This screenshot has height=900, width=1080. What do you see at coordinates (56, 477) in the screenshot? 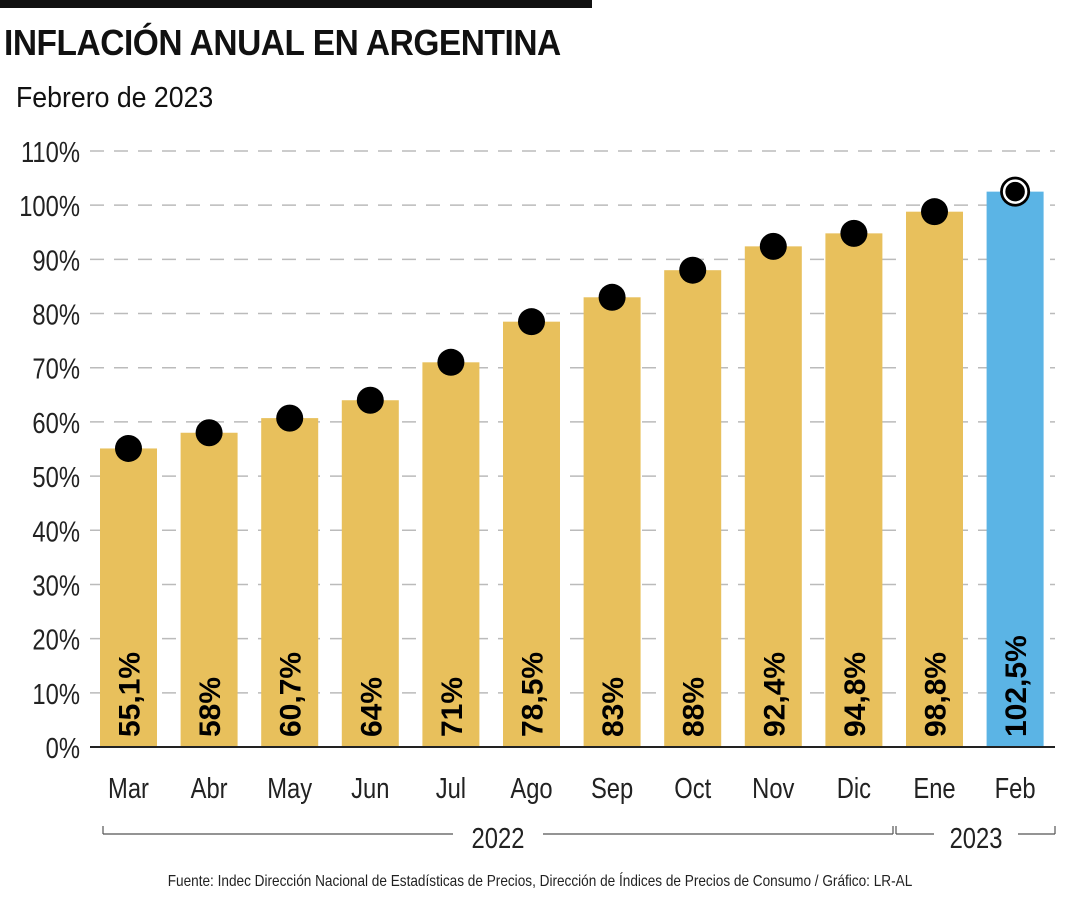
I see `y-tick-label: 50%` at bounding box center [56, 477].